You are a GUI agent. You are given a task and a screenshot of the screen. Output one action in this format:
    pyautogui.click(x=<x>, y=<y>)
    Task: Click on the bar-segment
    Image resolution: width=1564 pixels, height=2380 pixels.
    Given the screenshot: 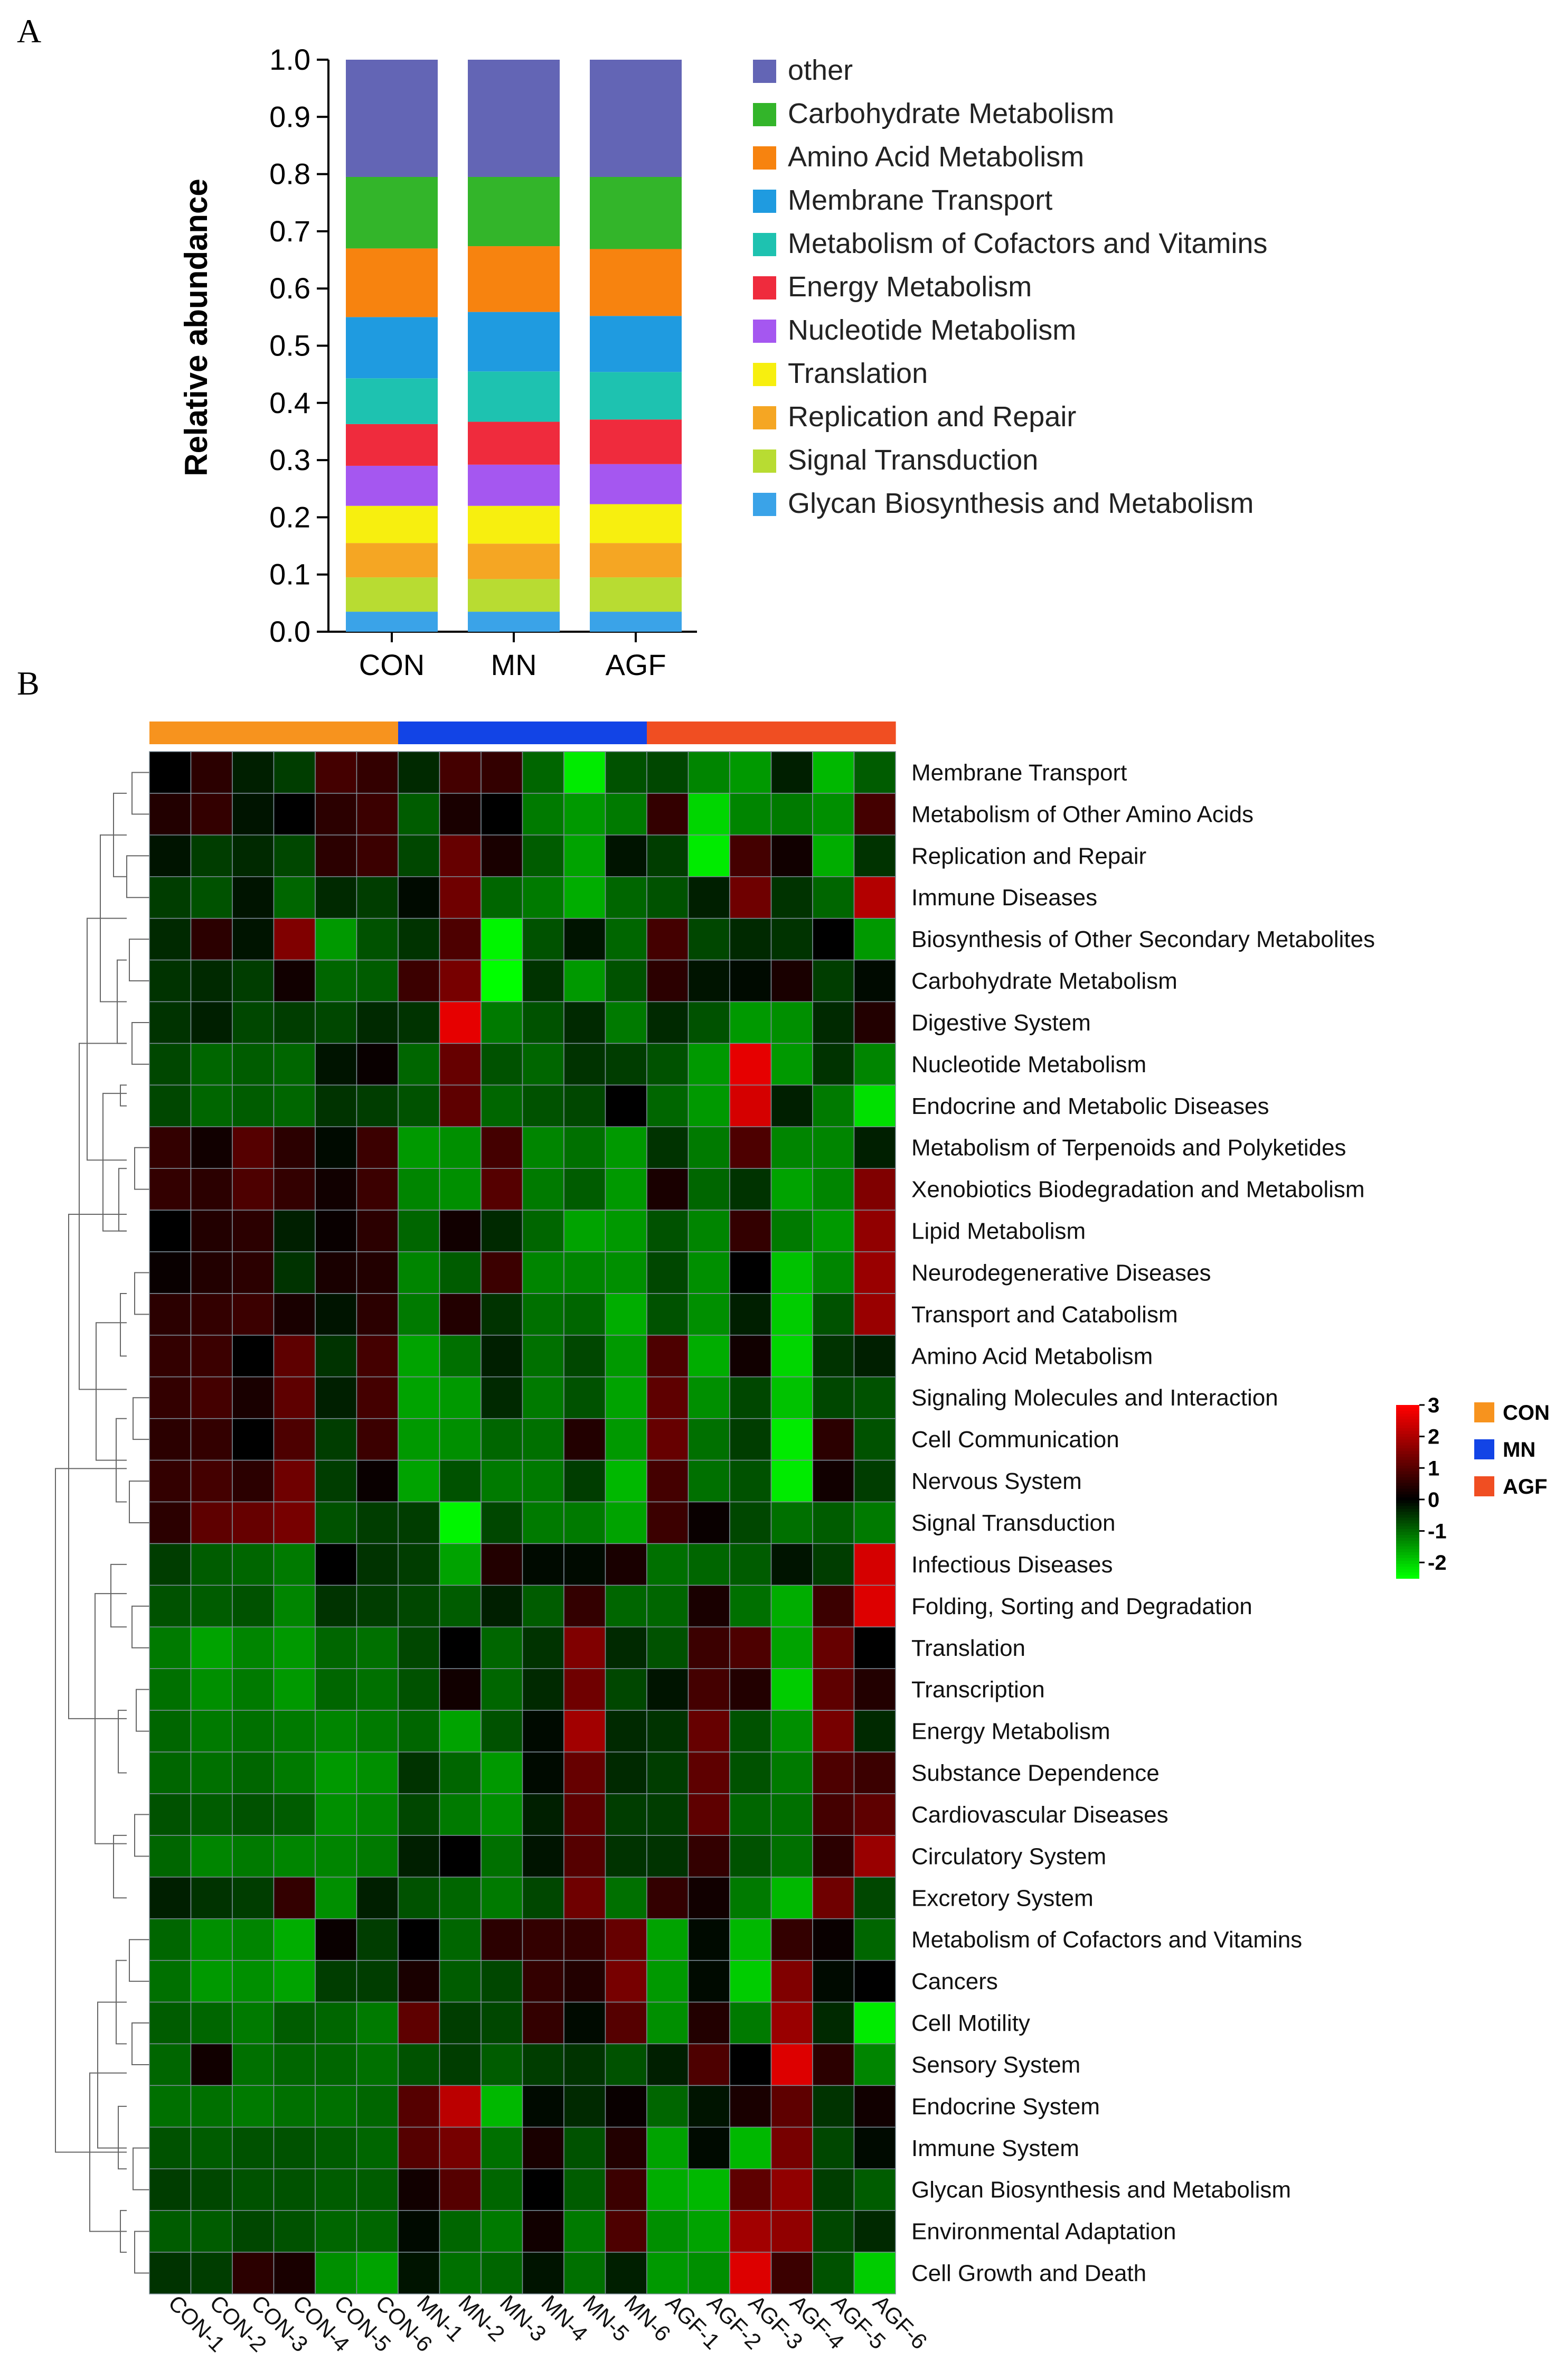 What is the action you would take?
    pyautogui.click(x=636, y=282)
    